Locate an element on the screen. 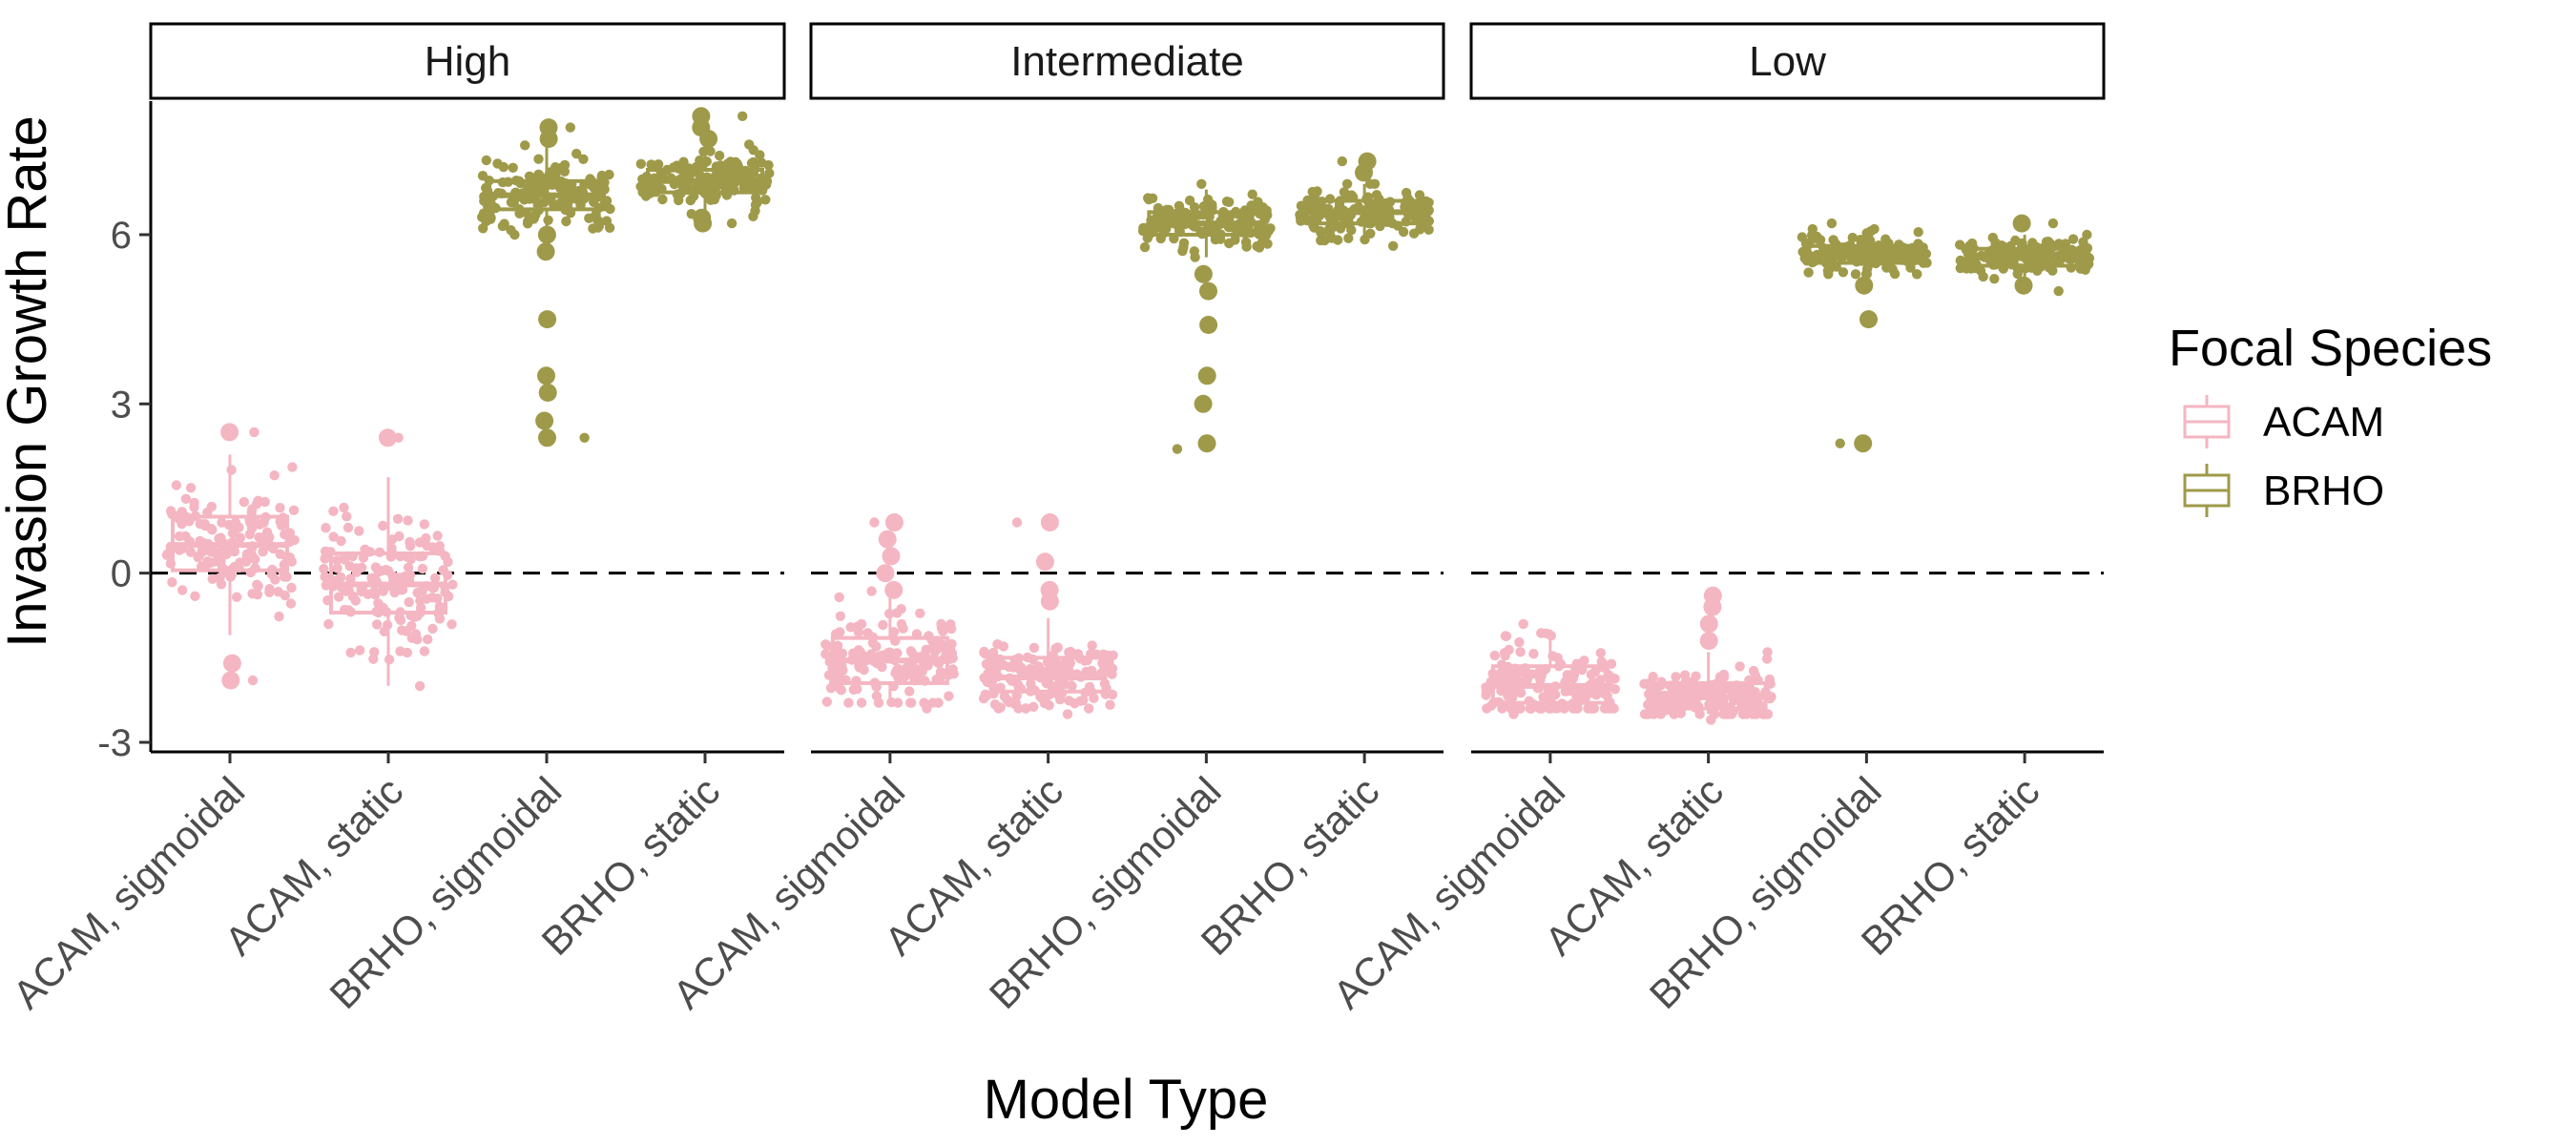 Image resolution: width=2576 pixels, height=1145 pixels. facet-strip-label: High is located at coordinates (468, 62).